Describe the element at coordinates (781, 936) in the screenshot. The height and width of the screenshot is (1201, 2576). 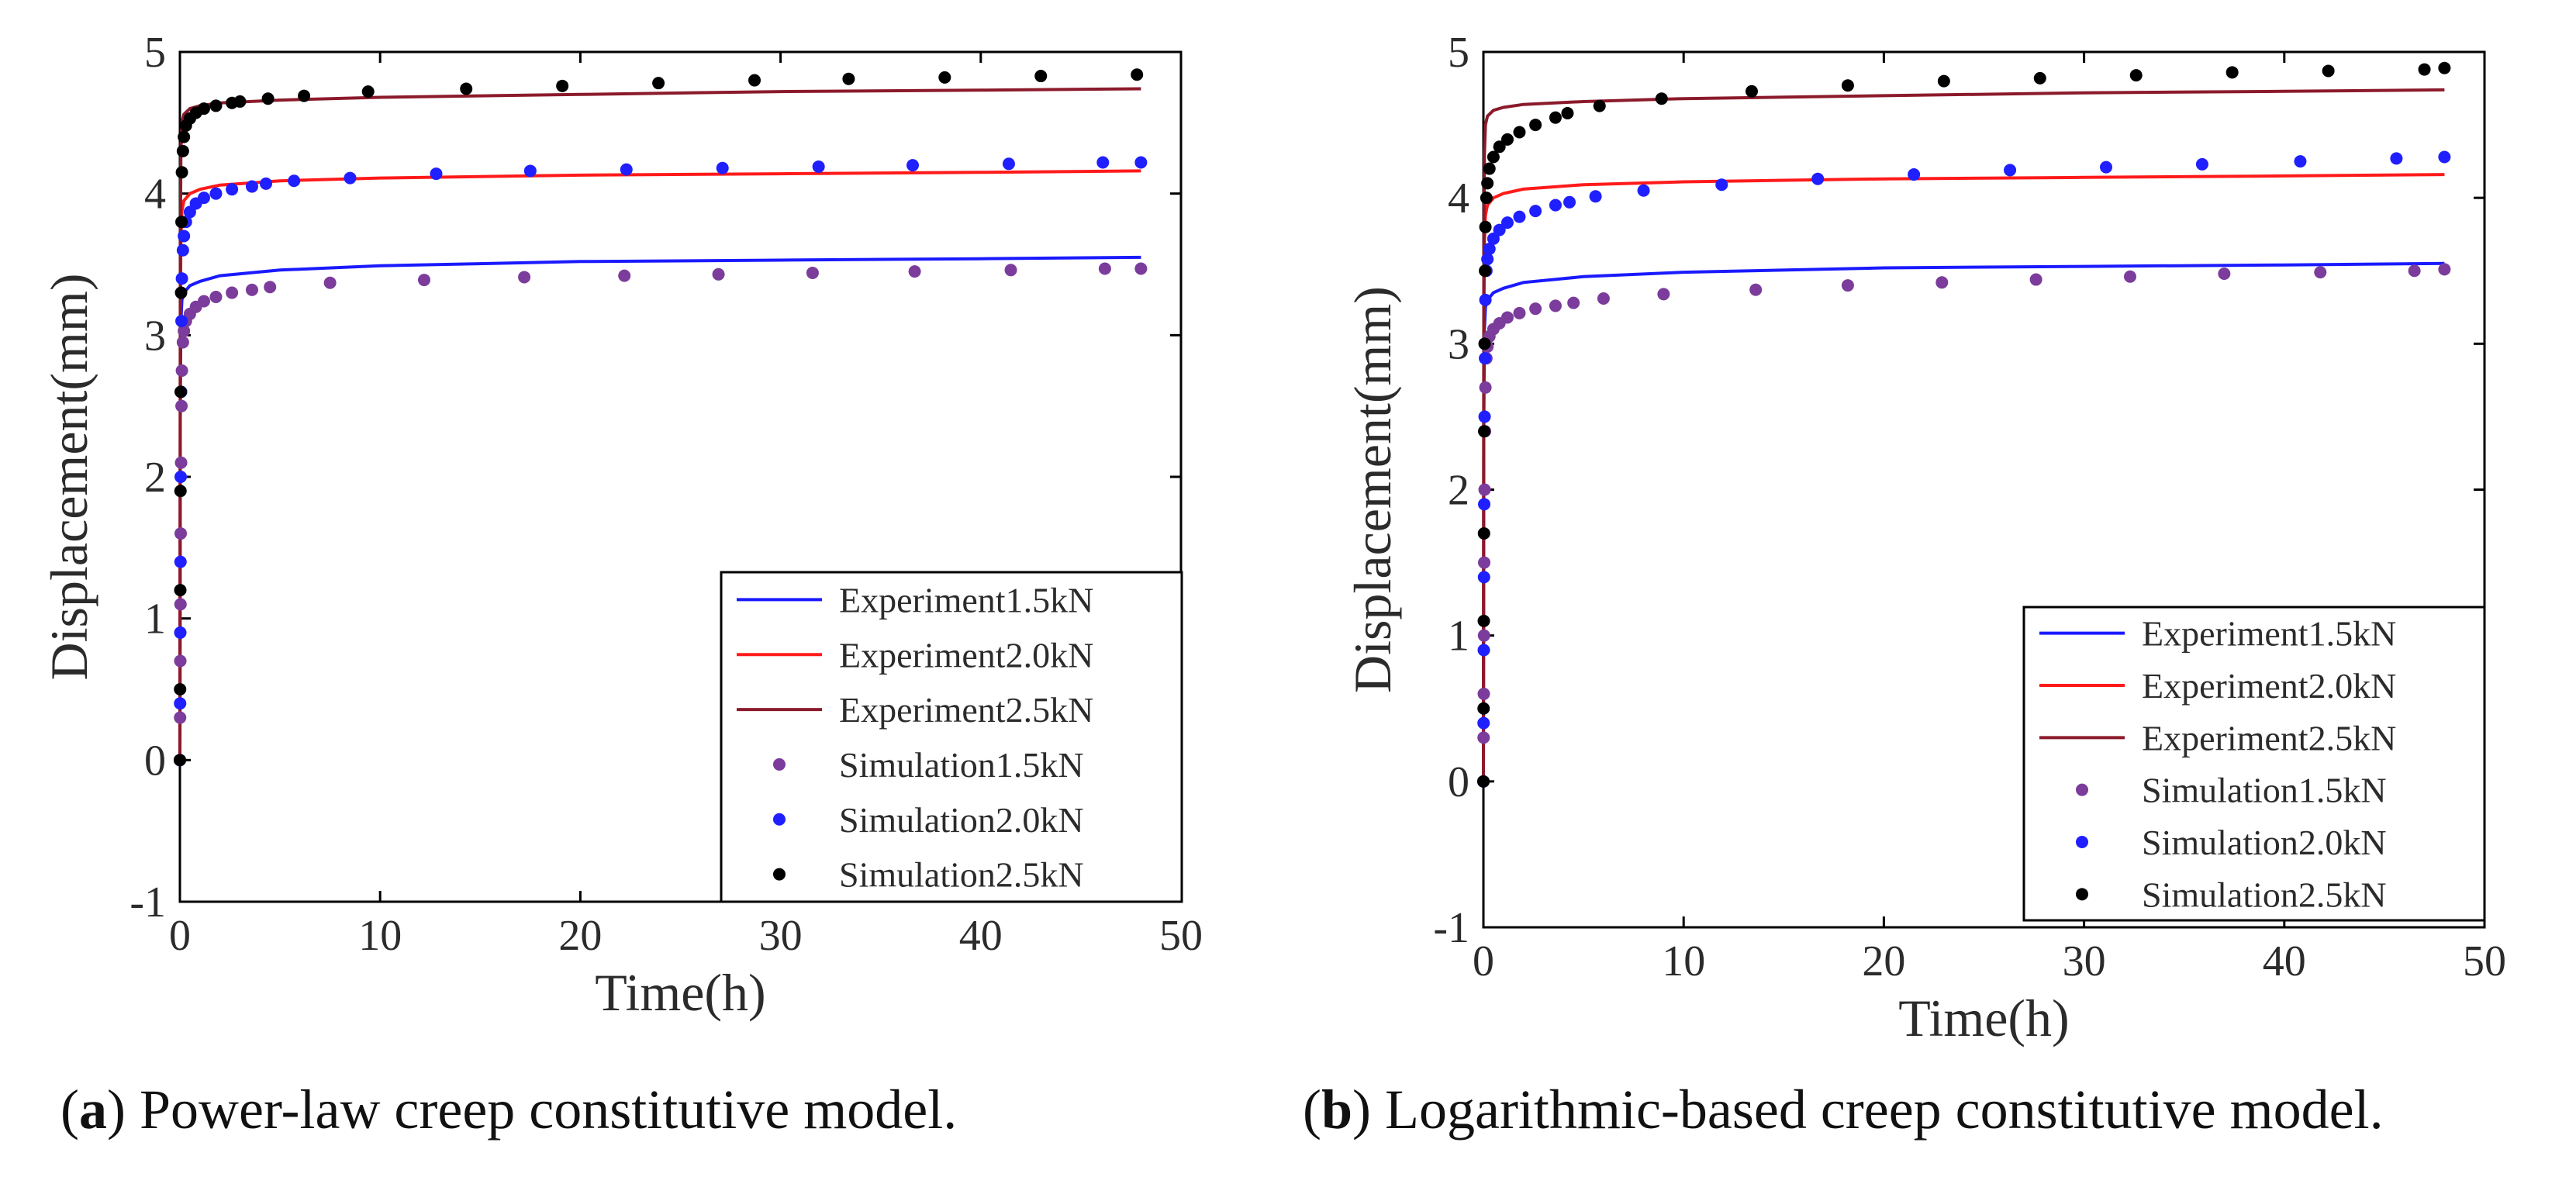
I see `x-tick-label: 30` at that location.